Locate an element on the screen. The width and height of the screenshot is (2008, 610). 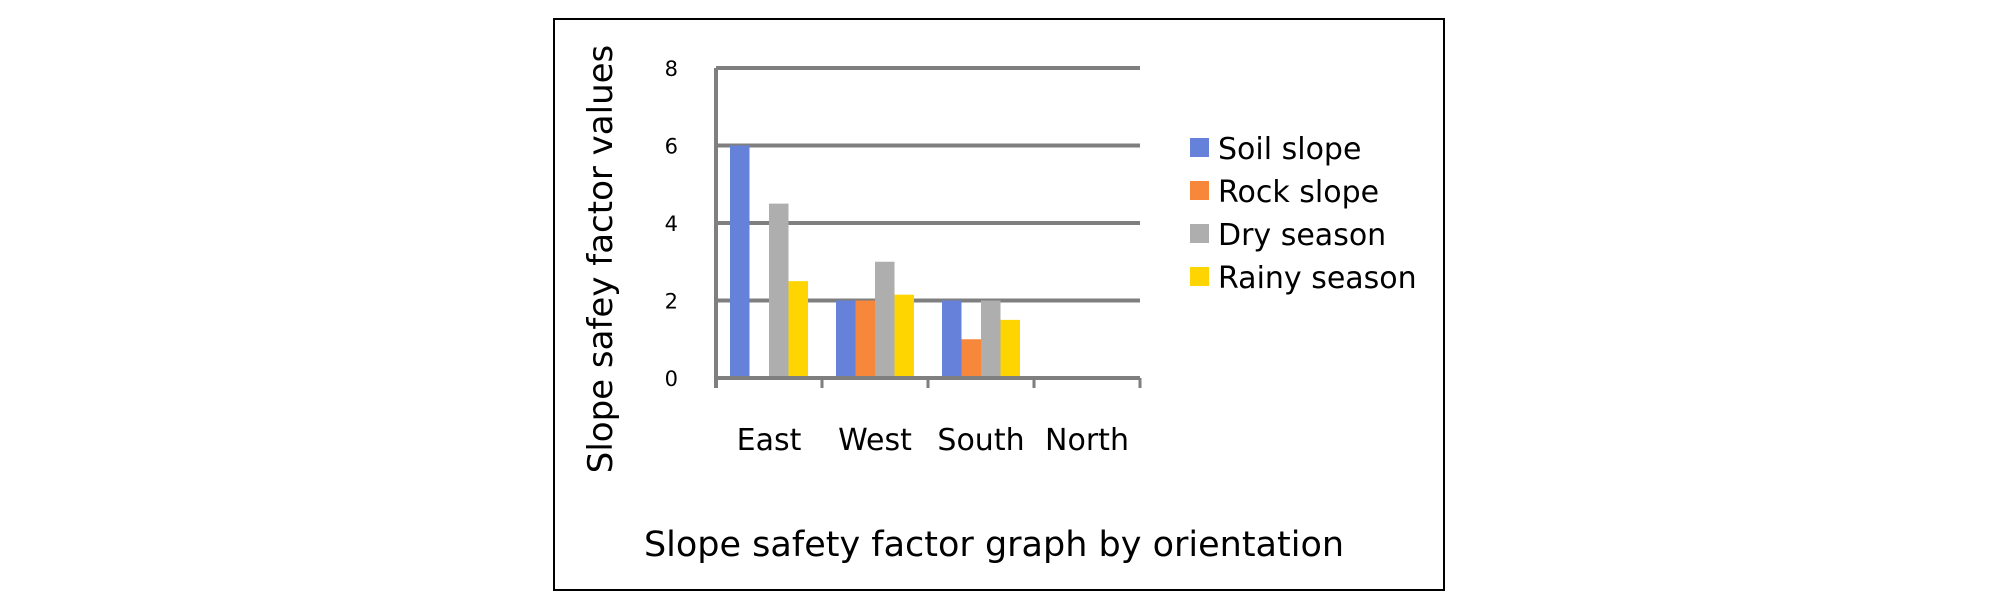
bar-west-dry-season is located at coordinates (885, 319).